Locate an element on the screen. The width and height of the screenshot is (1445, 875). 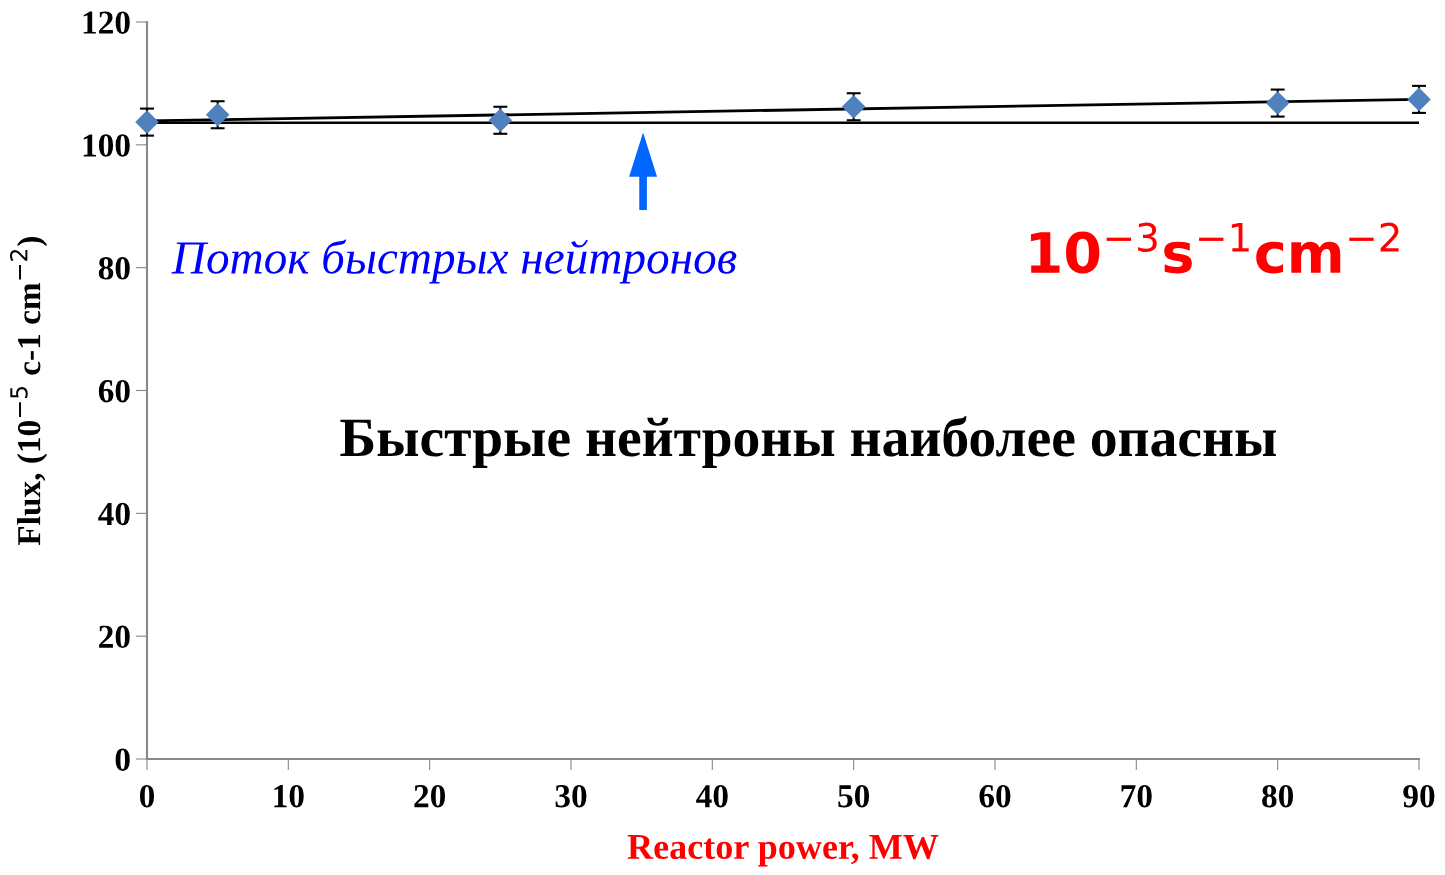
x-tick-label: 80 is located at coordinates (1278, 796).